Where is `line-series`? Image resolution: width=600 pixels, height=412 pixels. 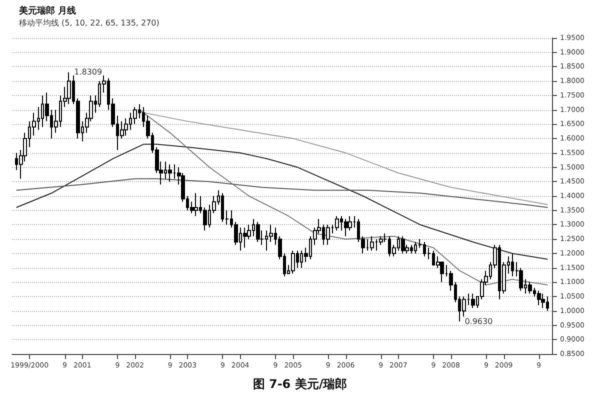 line-series is located at coordinates (282, 193).